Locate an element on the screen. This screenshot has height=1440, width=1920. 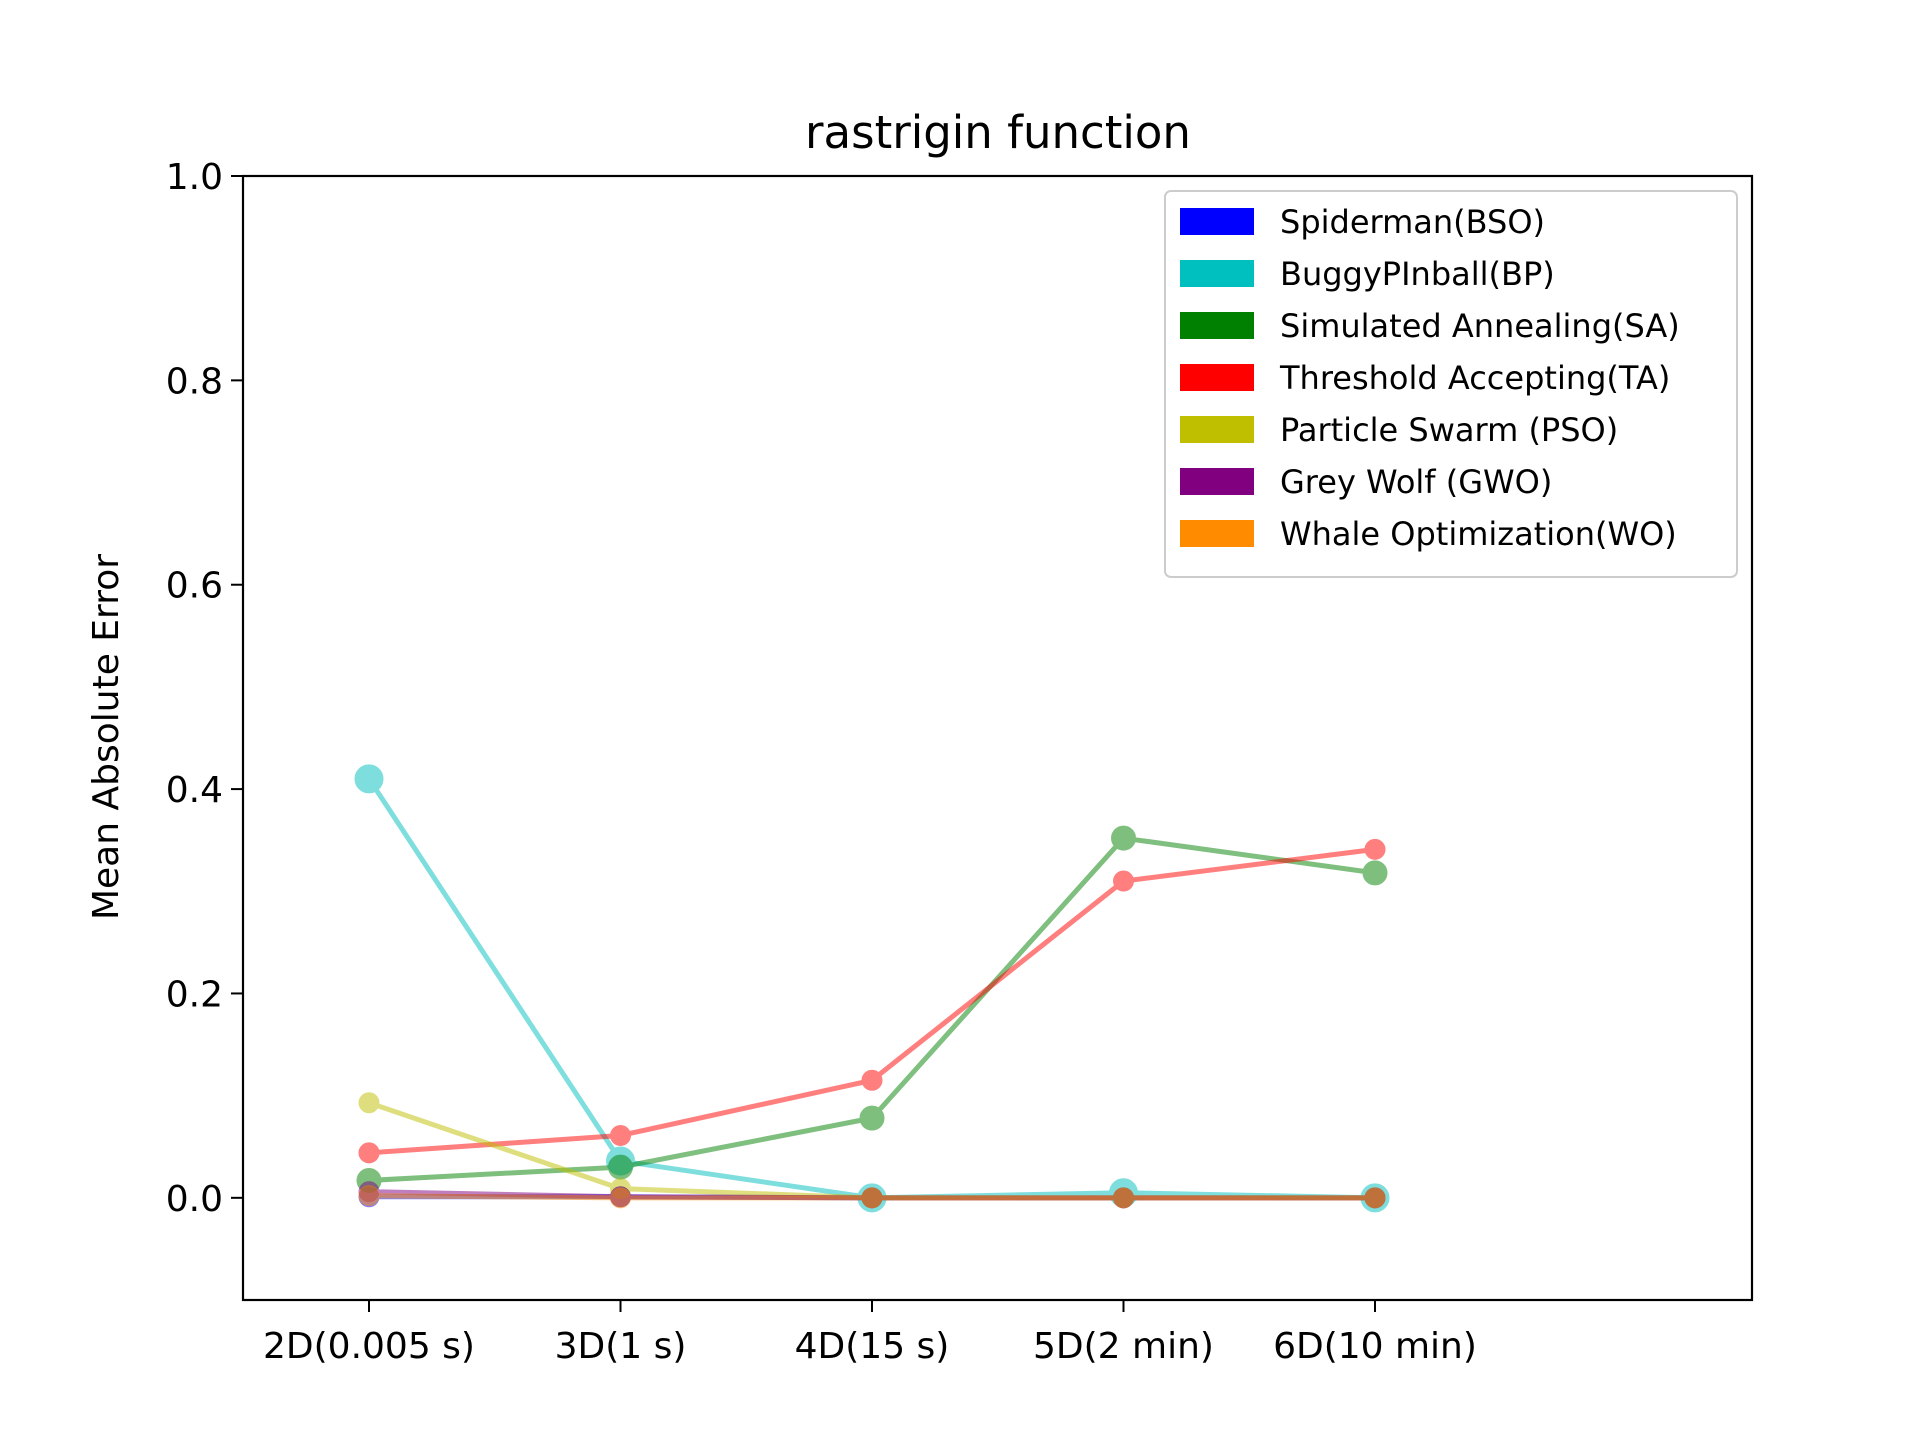
legend-label: Simulated Annealing(SA) is located at coordinates (1480, 326).